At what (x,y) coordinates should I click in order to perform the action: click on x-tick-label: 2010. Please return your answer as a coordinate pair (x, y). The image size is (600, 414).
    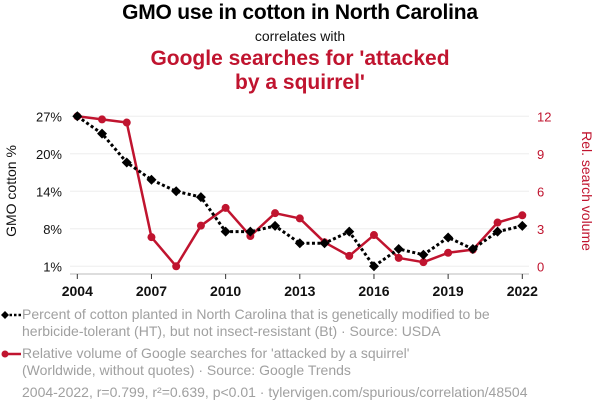
    Looking at the image, I should click on (225, 291).